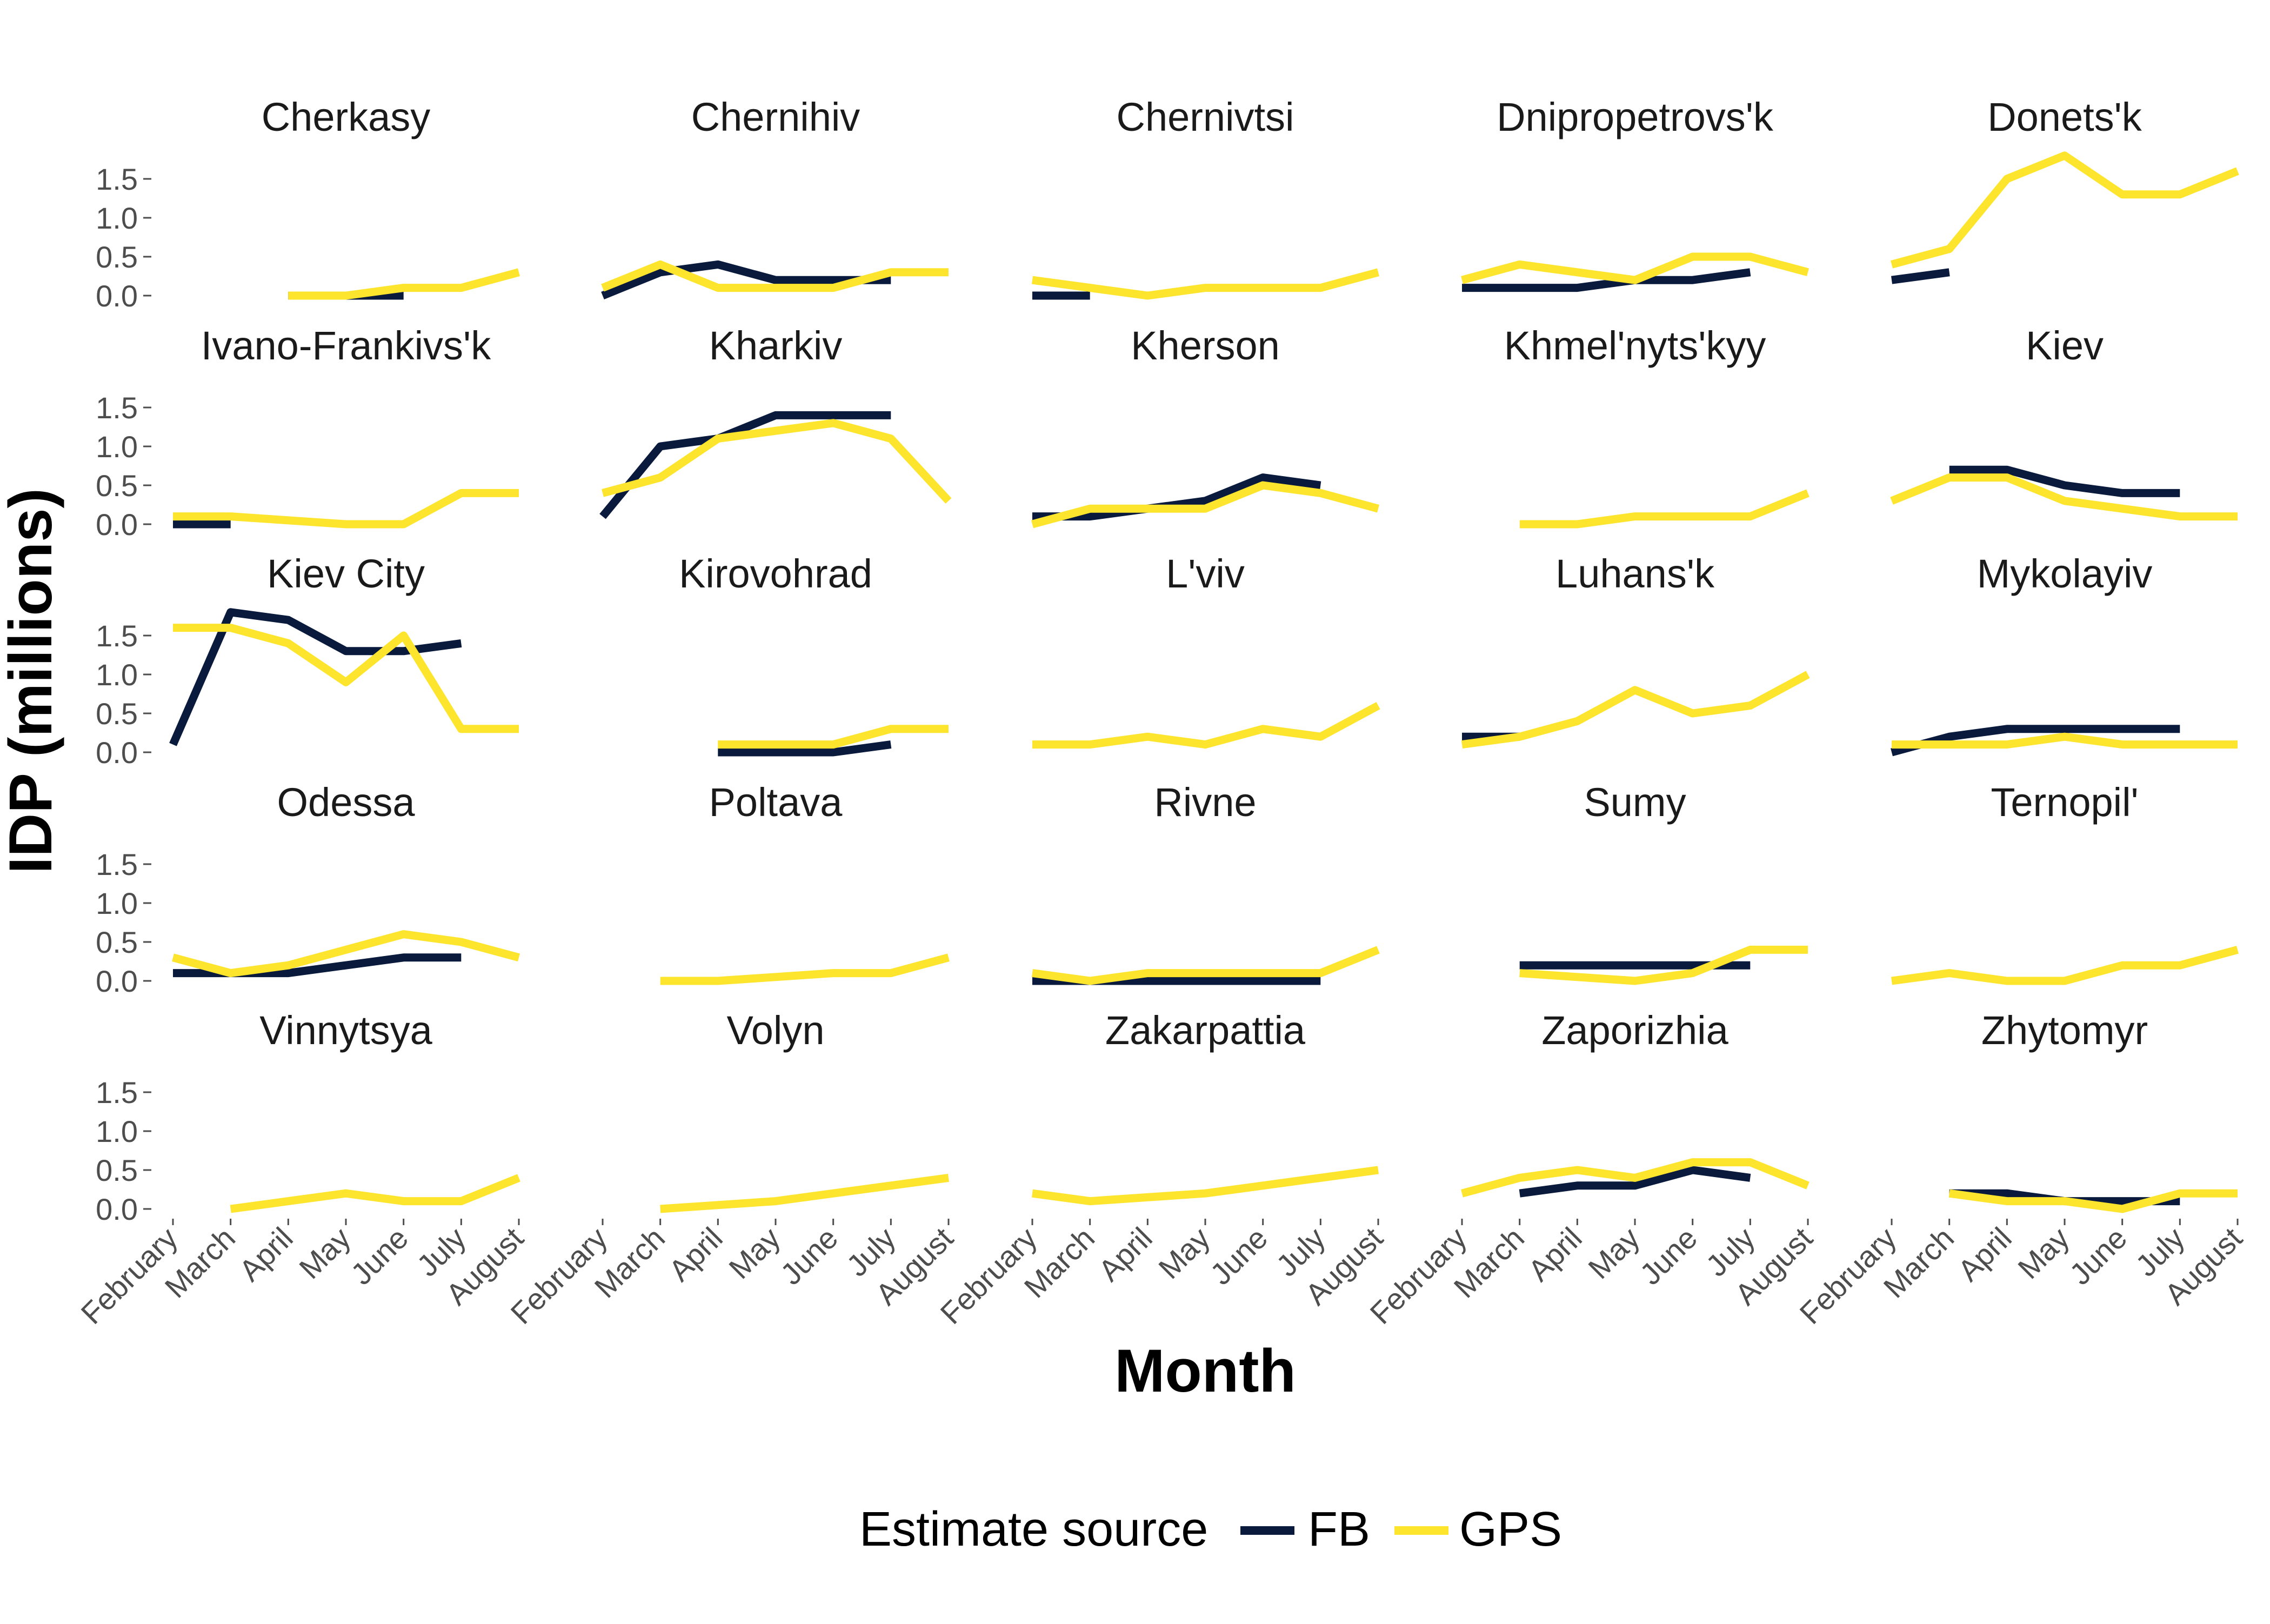 The image size is (2270, 1624). Describe the element at coordinates (2065, 346) in the screenshot. I see `panel-title: Kiev` at that location.